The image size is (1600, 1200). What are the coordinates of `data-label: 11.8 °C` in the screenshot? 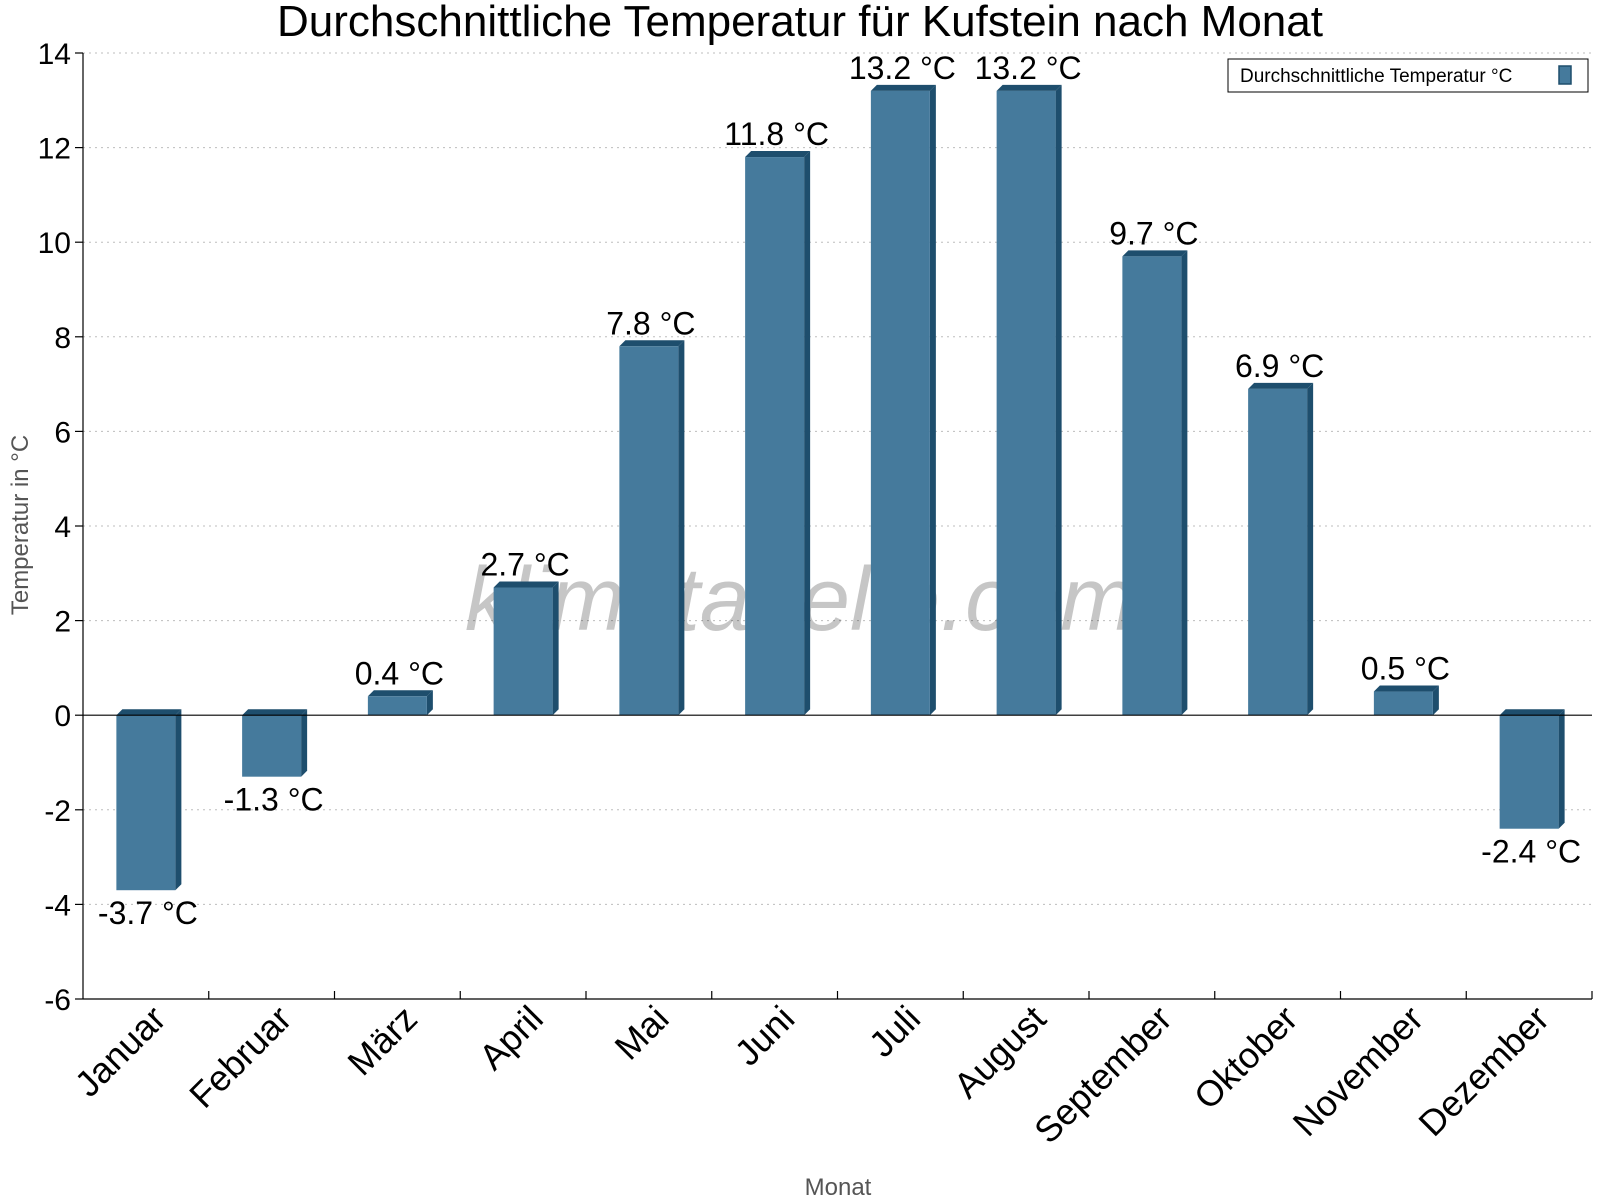 It's located at (776, 134).